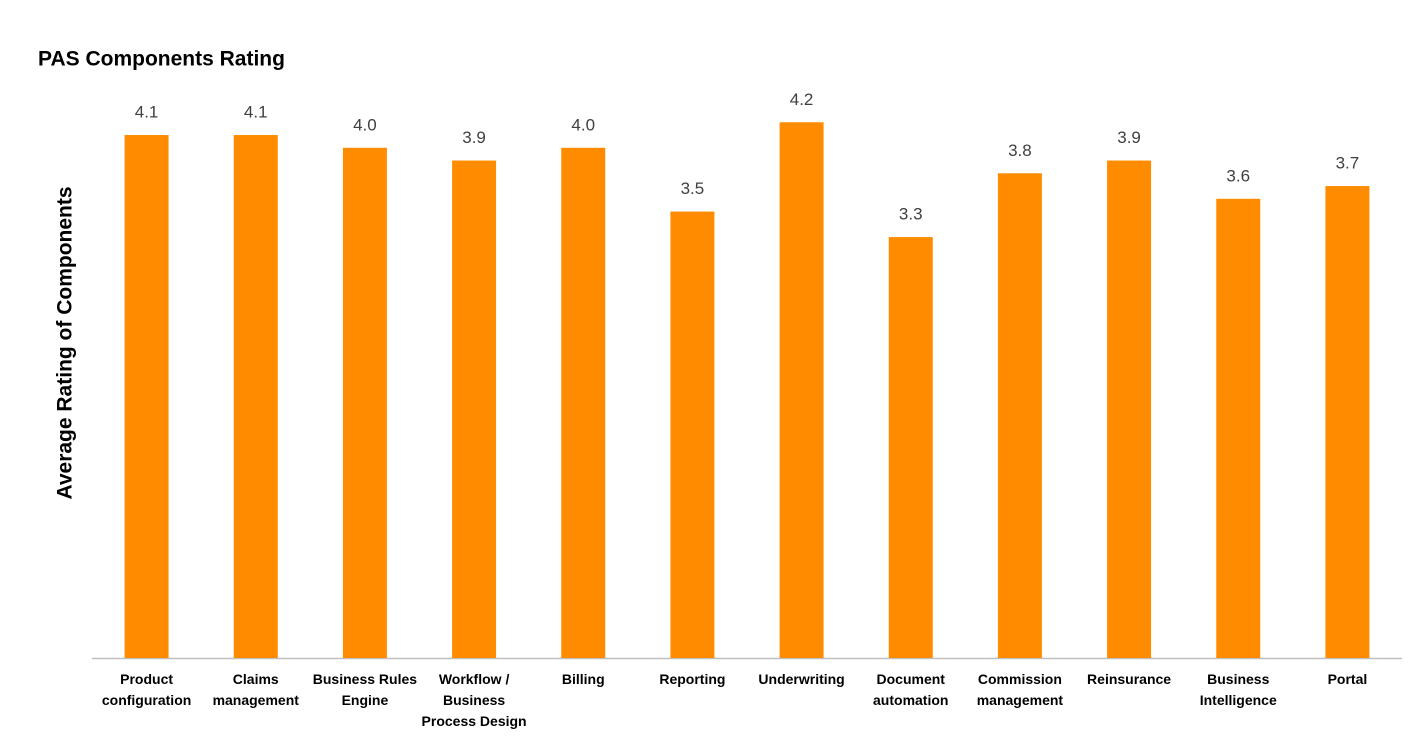  Describe the element at coordinates (1020, 689) in the screenshot. I see `x-tick-label: Commission management` at that location.